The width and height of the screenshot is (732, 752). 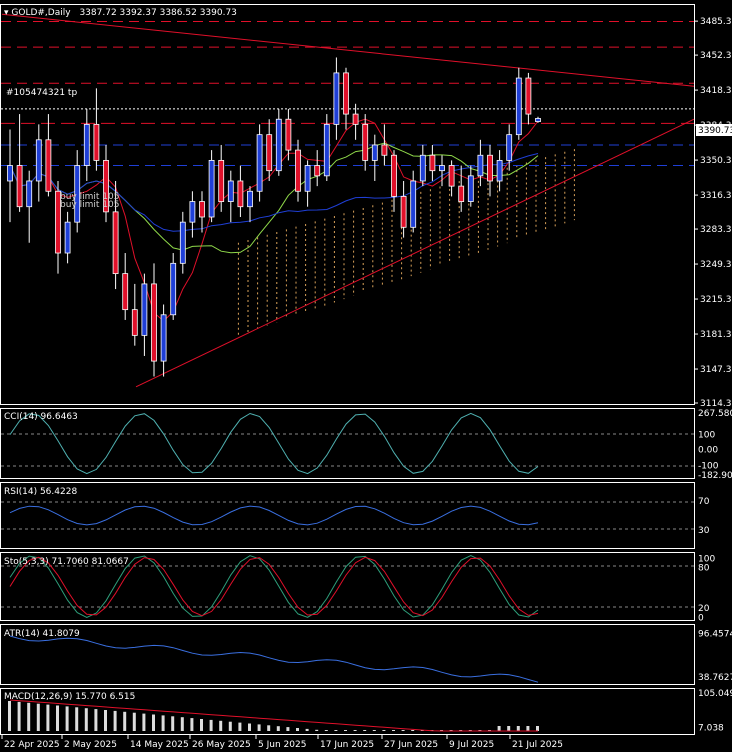 I want to click on atr-panel, so click(x=347, y=654).